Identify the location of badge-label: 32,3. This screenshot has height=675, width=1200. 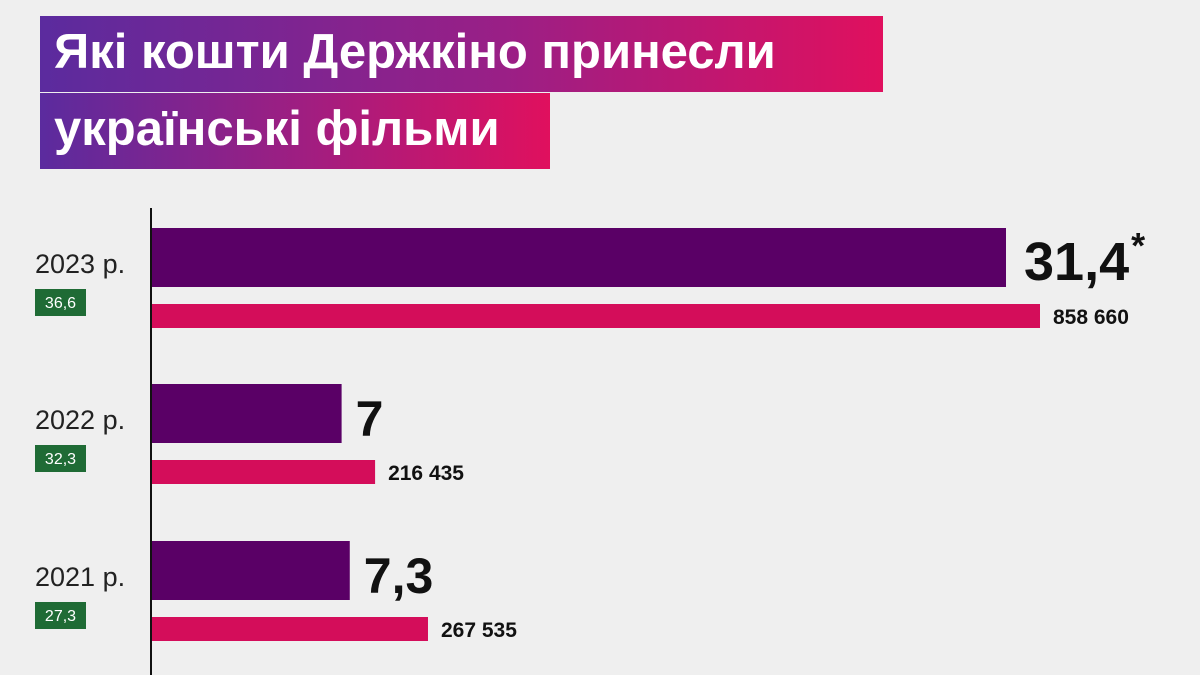
(60, 459).